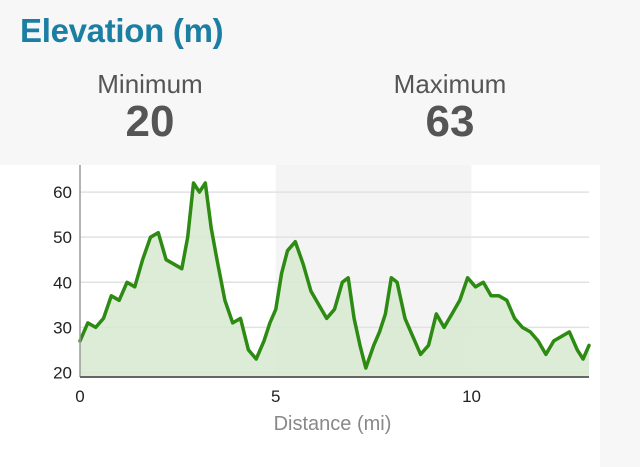 Image resolution: width=640 pixels, height=467 pixels. Describe the element at coordinates (450, 121) in the screenshot. I see `maximum-value: 63` at that location.